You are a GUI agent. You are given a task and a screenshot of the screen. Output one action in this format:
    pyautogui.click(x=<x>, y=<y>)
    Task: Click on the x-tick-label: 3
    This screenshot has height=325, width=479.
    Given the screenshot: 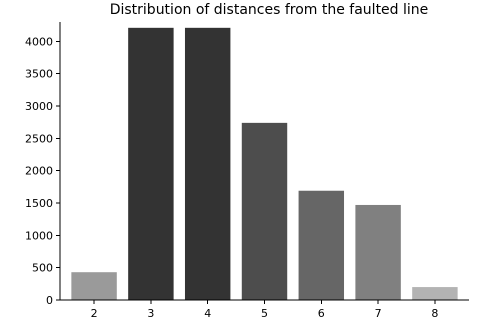 What is the action you would take?
    pyautogui.click(x=150, y=313)
    